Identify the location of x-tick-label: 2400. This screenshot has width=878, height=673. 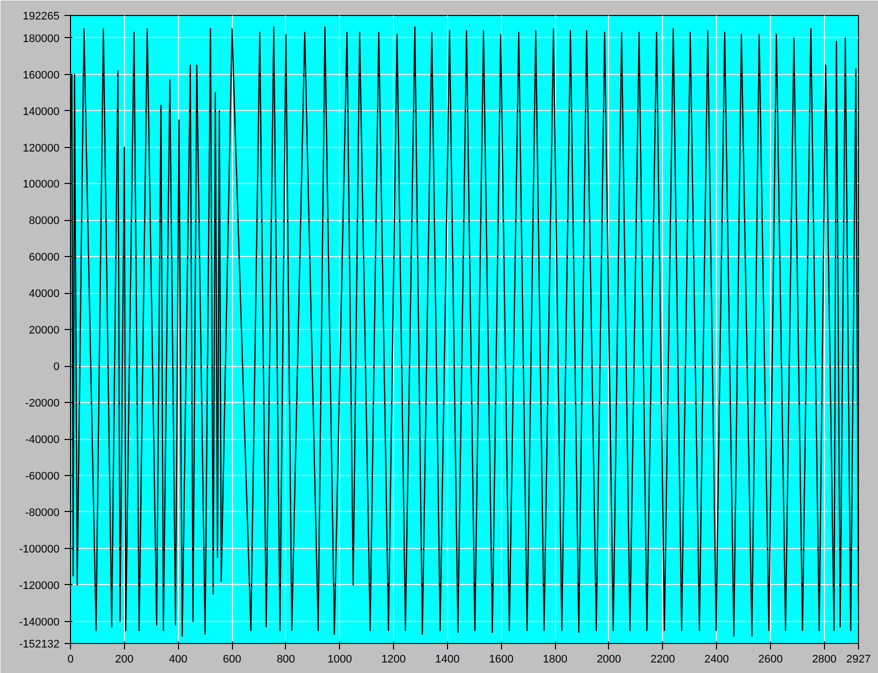
(716, 660).